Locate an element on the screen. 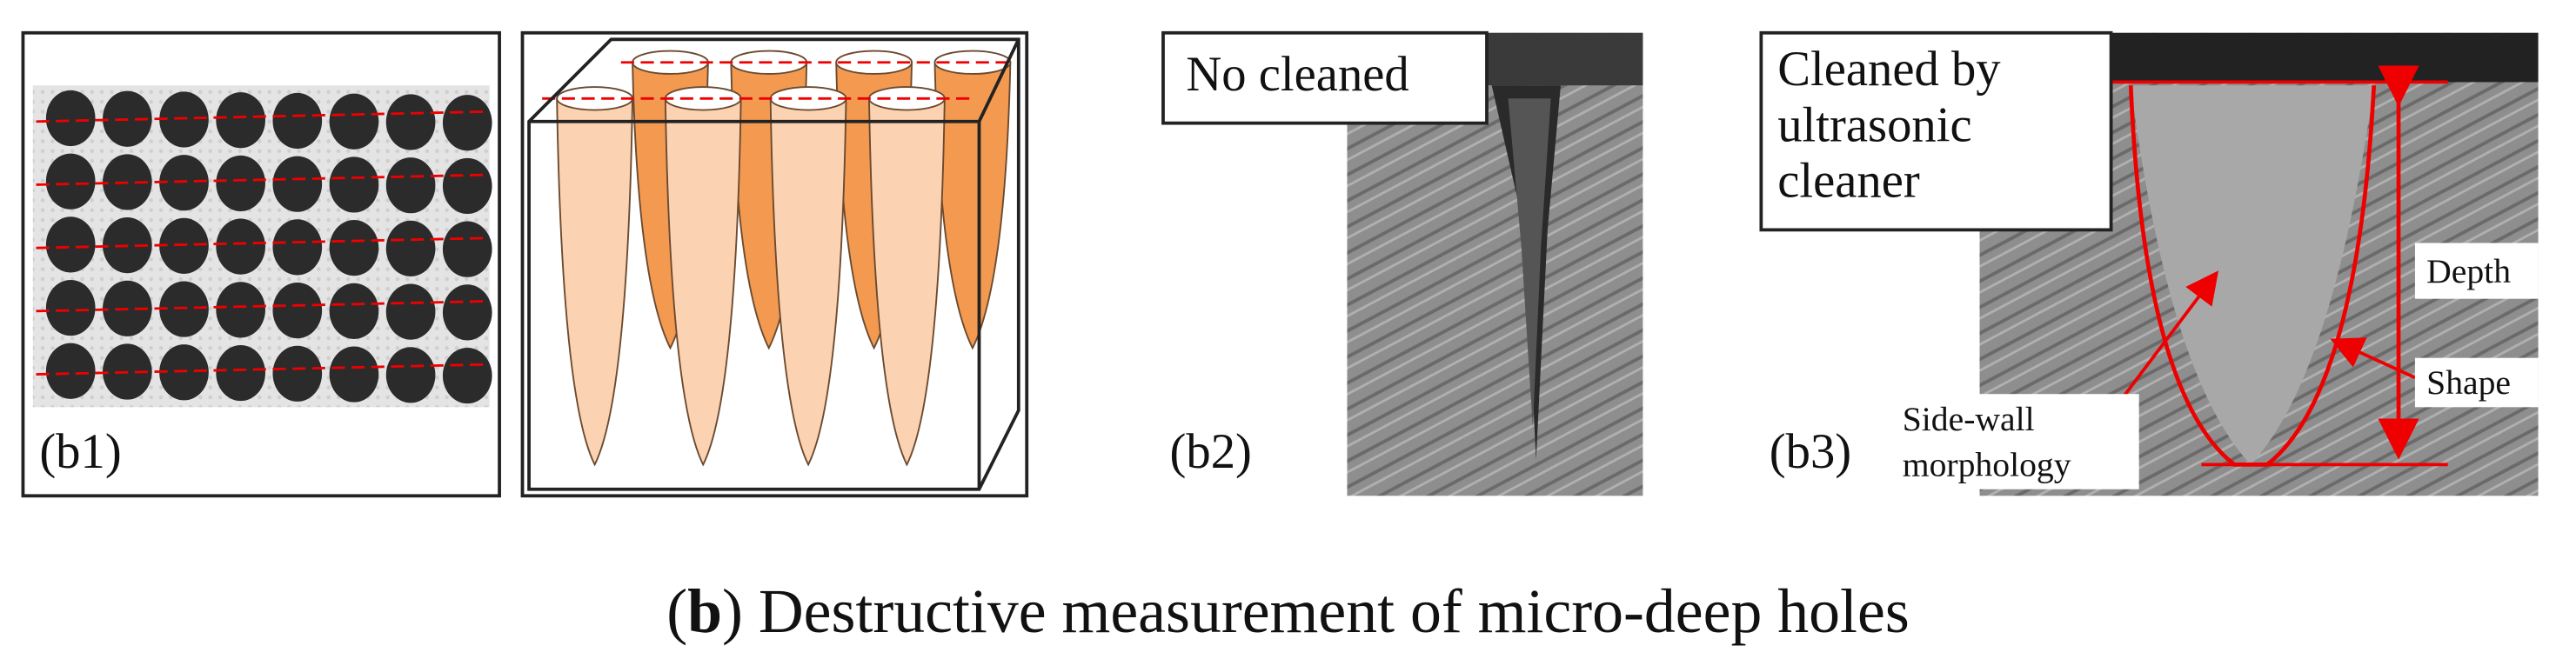 Image resolution: width=2576 pixels, height=659 pixels. note: cleaner is located at coordinates (1848, 182).